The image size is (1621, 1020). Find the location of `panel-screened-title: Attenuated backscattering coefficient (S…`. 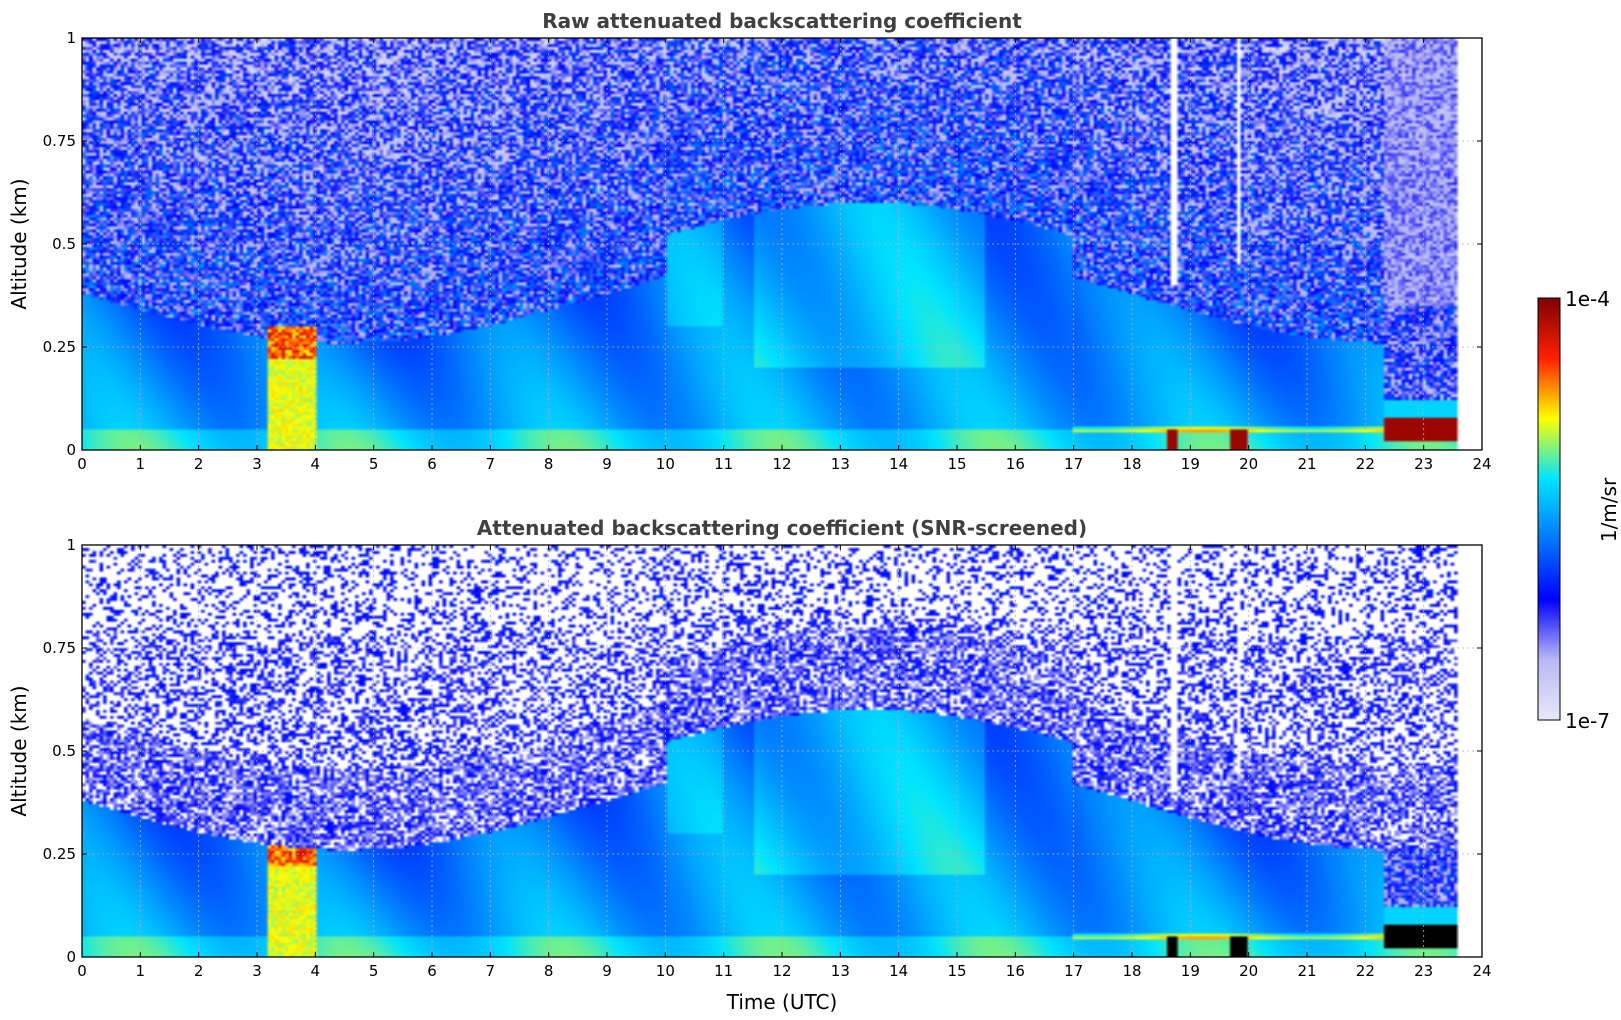

panel-screened-title: Attenuated backscattering coefficient (S… is located at coordinates (782, 528).